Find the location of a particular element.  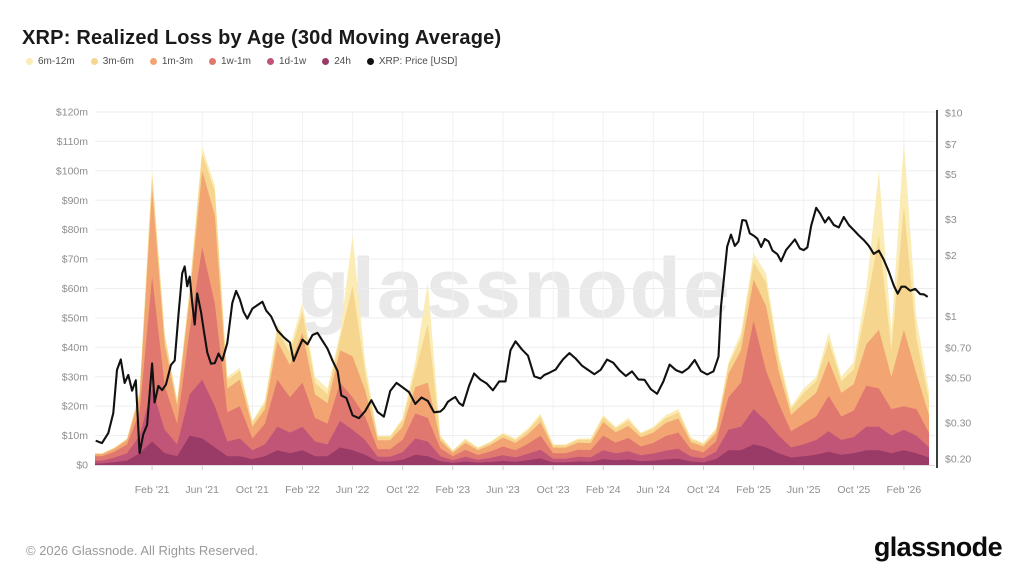

x-axis-label: Feb '22 is located at coordinates (302, 490).